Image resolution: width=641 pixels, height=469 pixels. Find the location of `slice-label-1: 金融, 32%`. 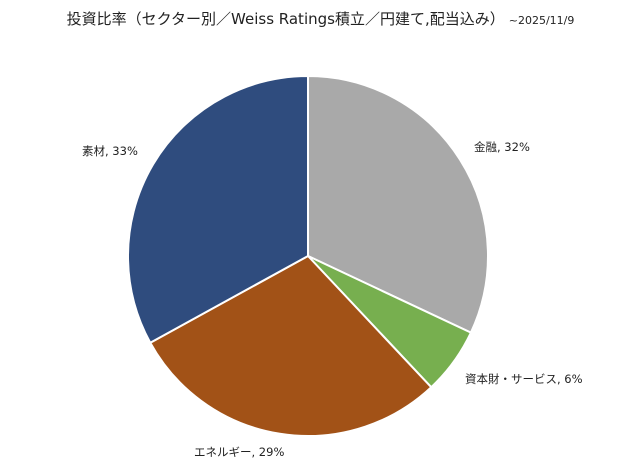

slice-label-1: 金融, 32% is located at coordinates (502, 147).